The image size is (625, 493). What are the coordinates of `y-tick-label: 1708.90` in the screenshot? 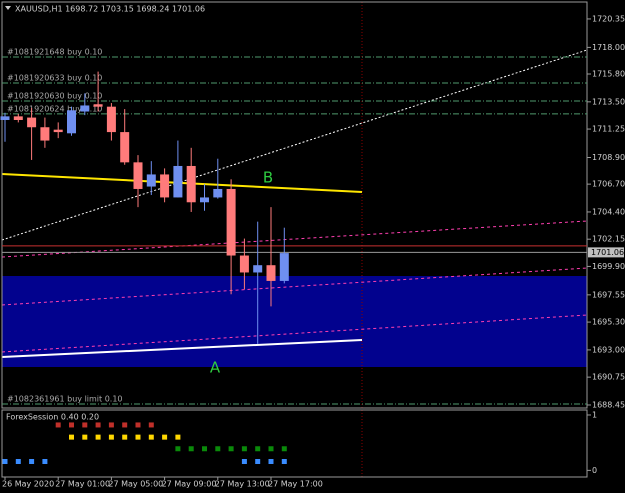 It's located at (608, 157).